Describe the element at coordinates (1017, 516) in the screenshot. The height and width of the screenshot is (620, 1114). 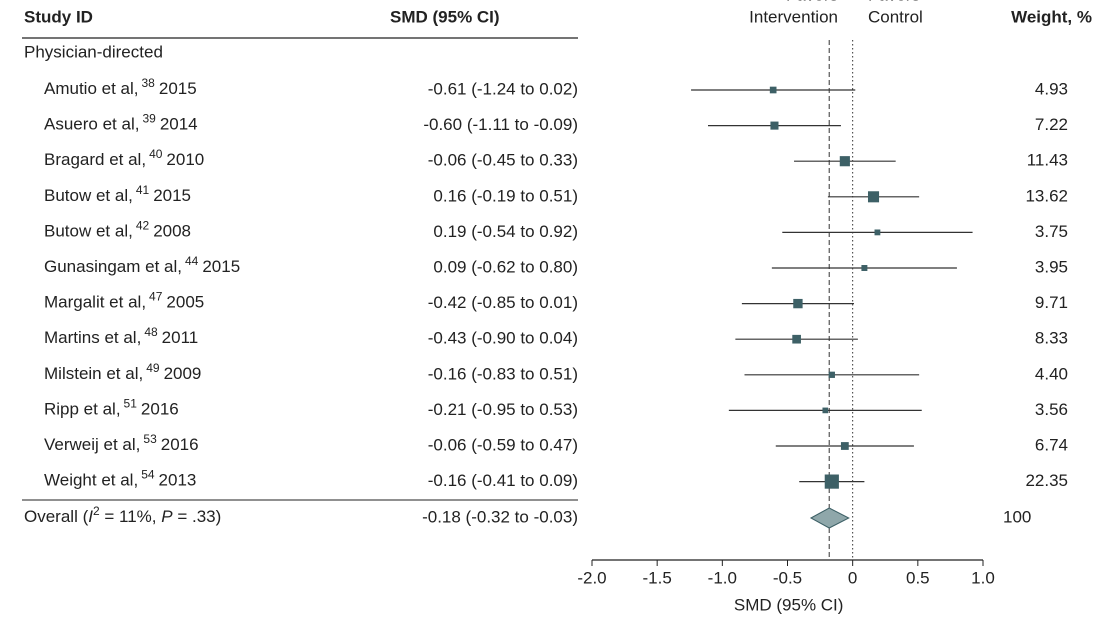
I see `overall-weight: 100` at that location.